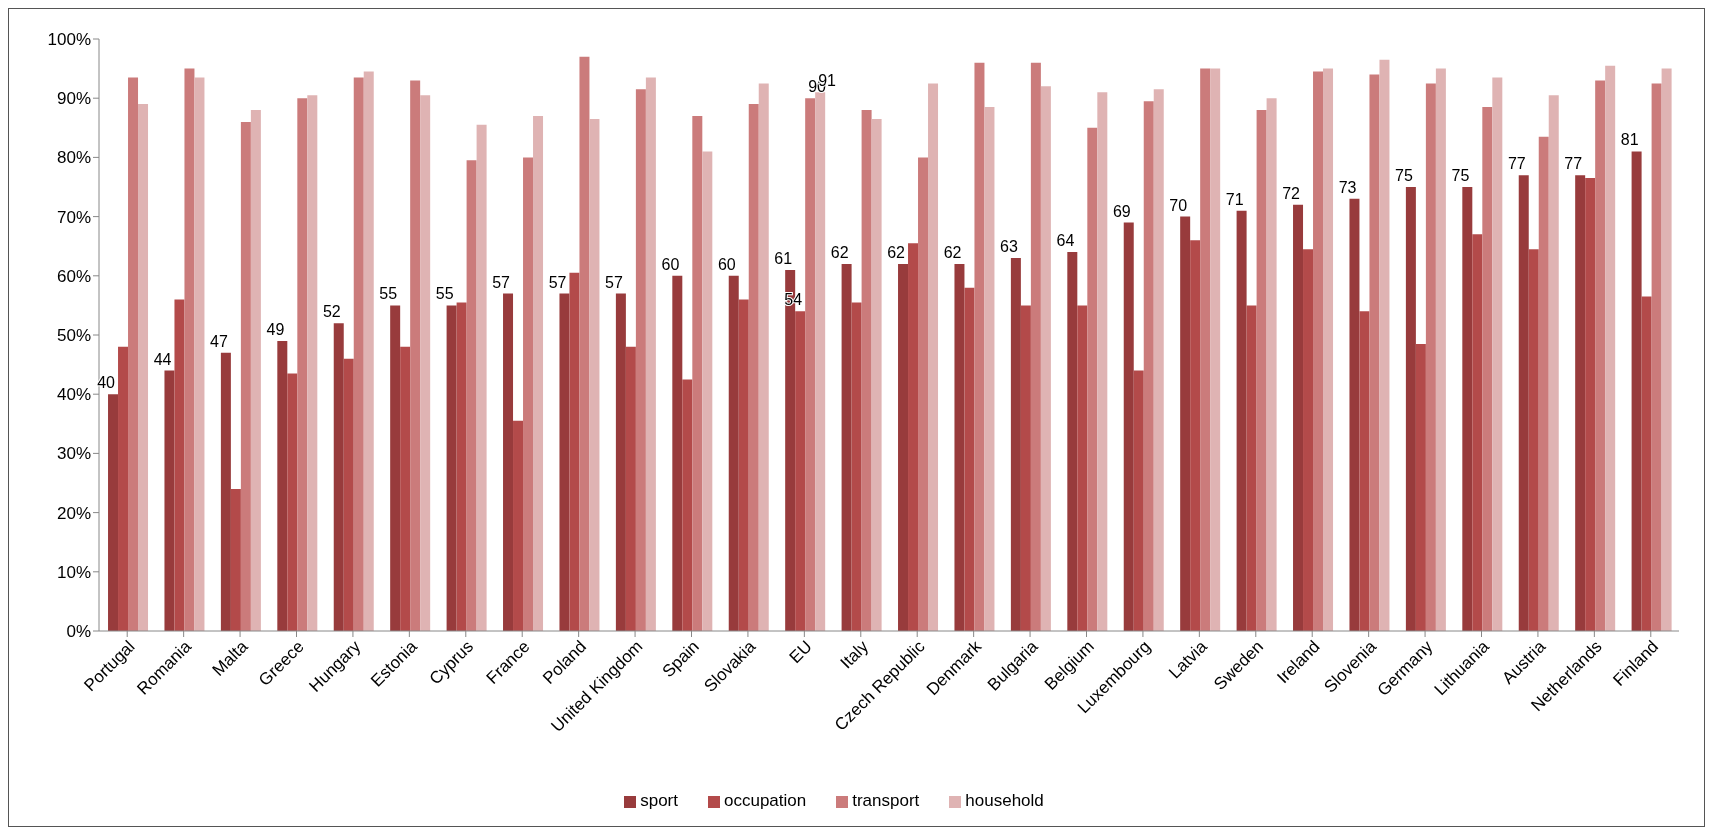 This screenshot has width=1715, height=837. What do you see at coordinates (783, 258) in the screenshot?
I see `data-label: 61` at bounding box center [783, 258].